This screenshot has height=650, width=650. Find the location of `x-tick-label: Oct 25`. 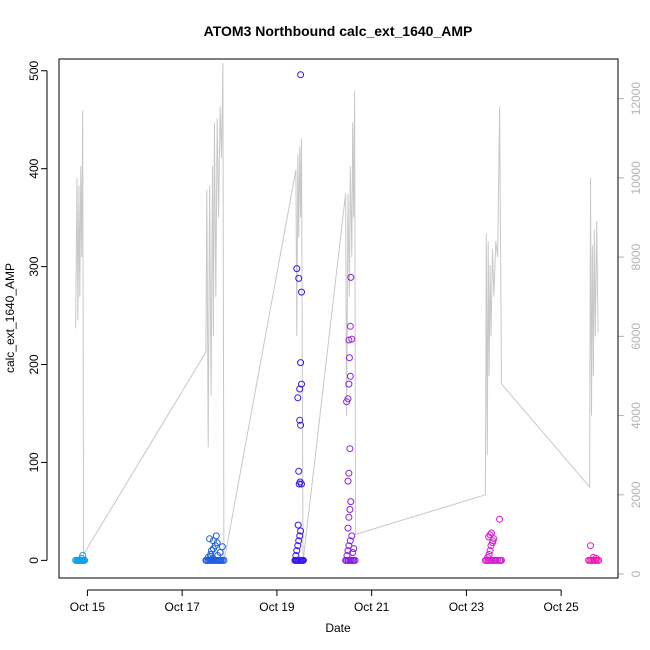

x-tick-label: Oct 25 is located at coordinates (561, 607).